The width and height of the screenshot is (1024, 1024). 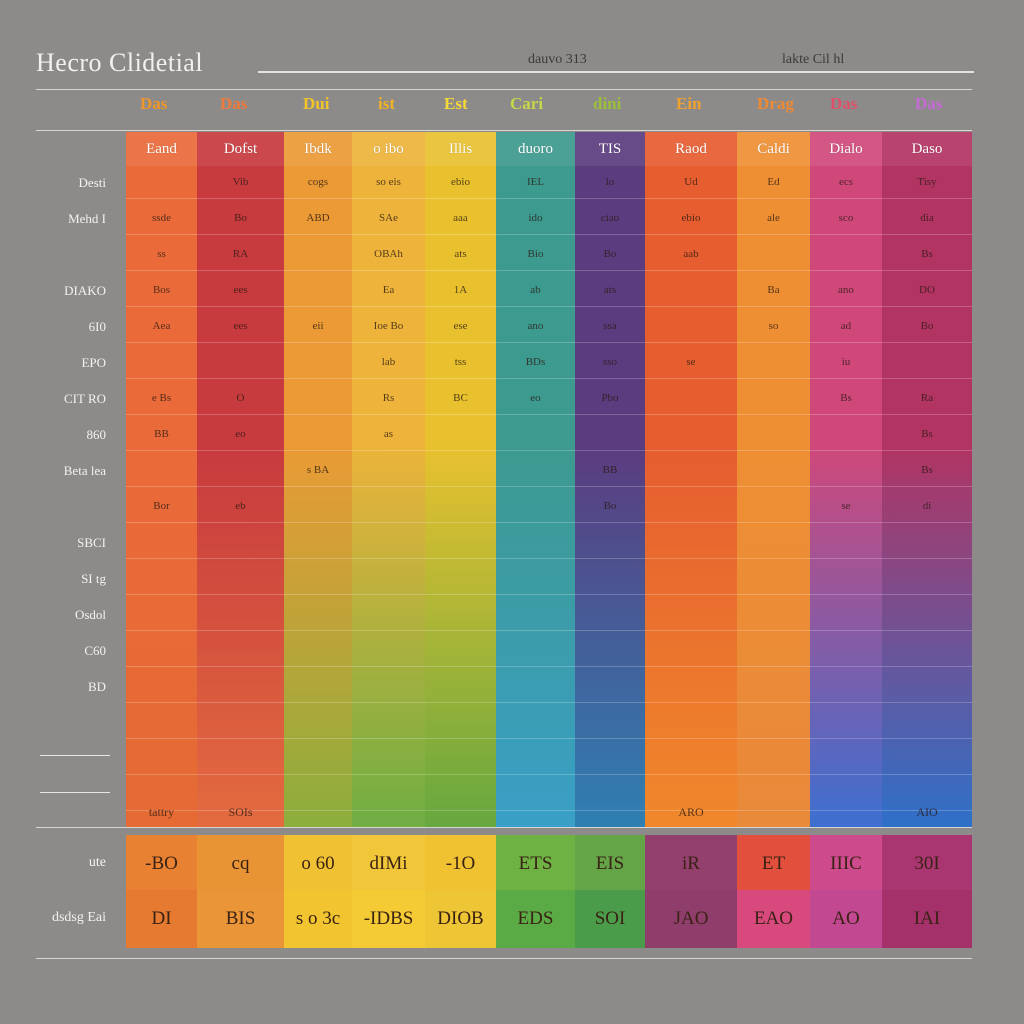 I want to click on summary-cell: EAO, so click(x=773, y=919).